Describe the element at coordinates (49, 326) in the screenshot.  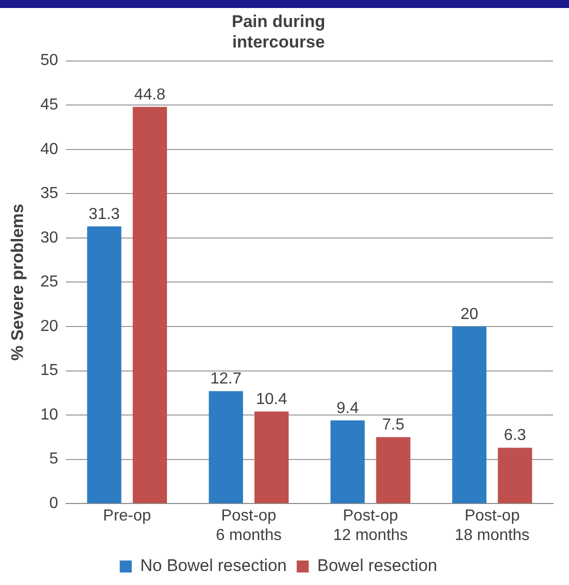
I see `y-tick-label: 20` at that location.